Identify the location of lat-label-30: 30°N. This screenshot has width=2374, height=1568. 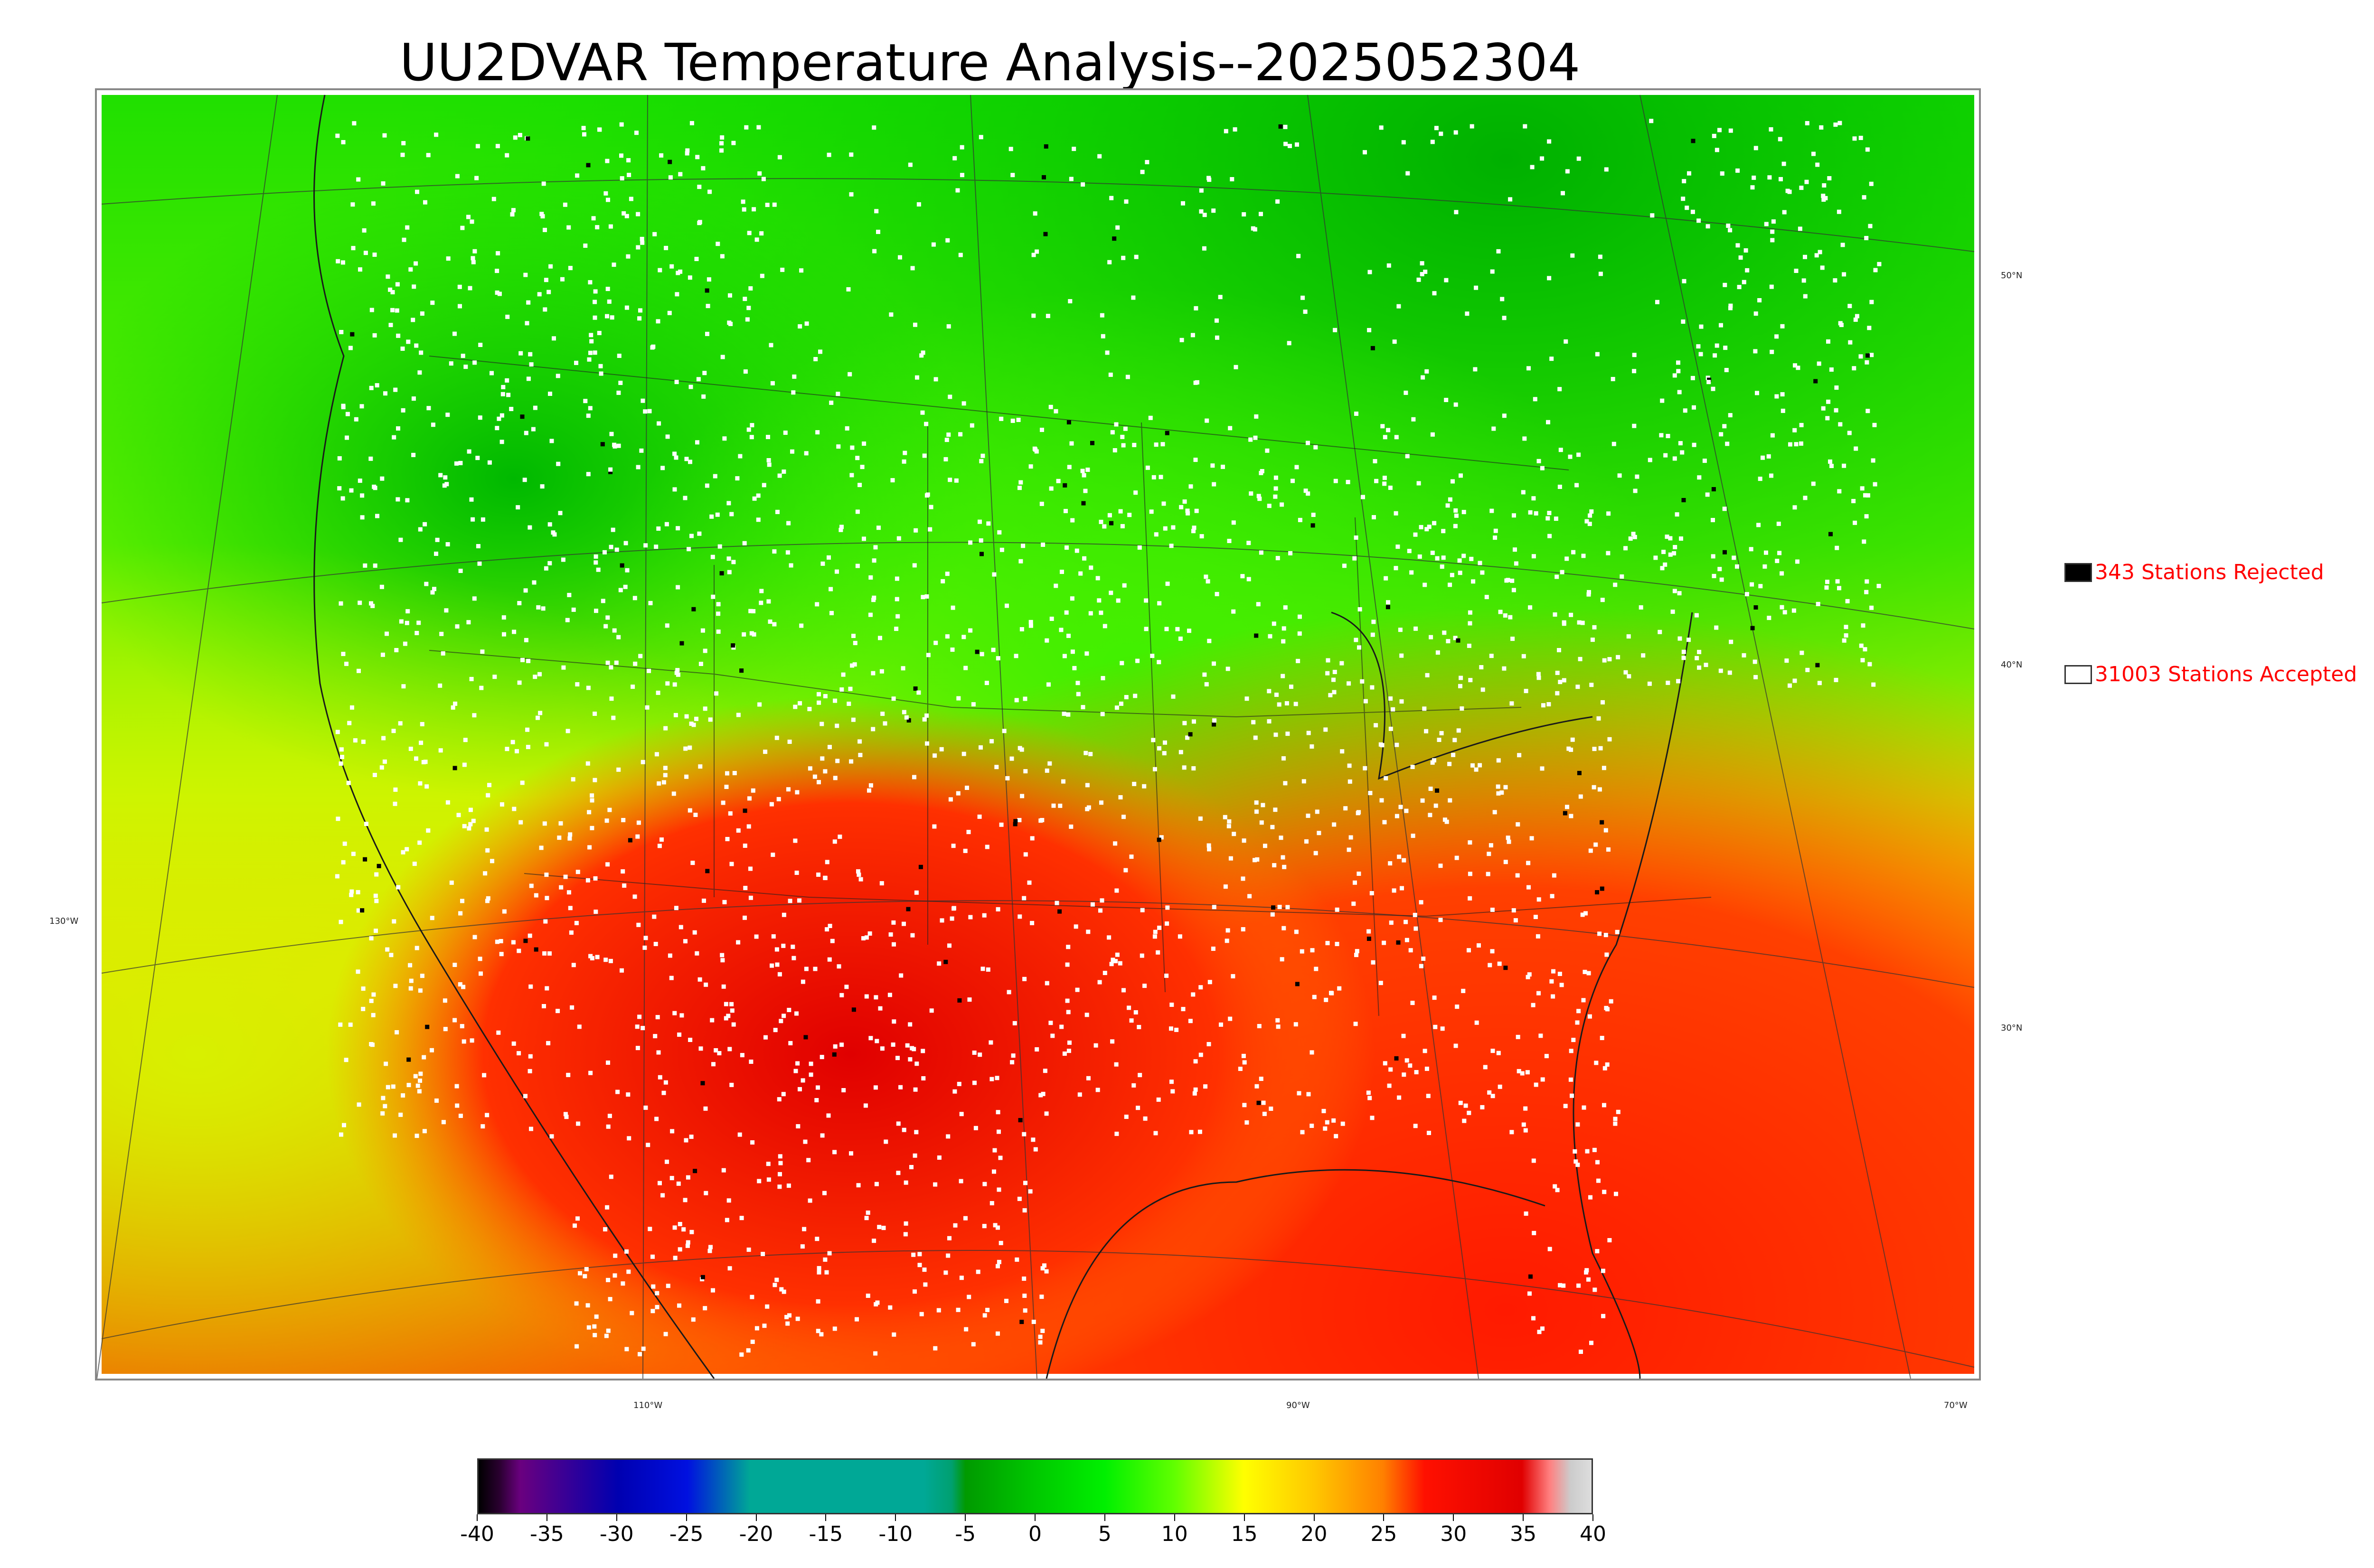
(2012, 1028).